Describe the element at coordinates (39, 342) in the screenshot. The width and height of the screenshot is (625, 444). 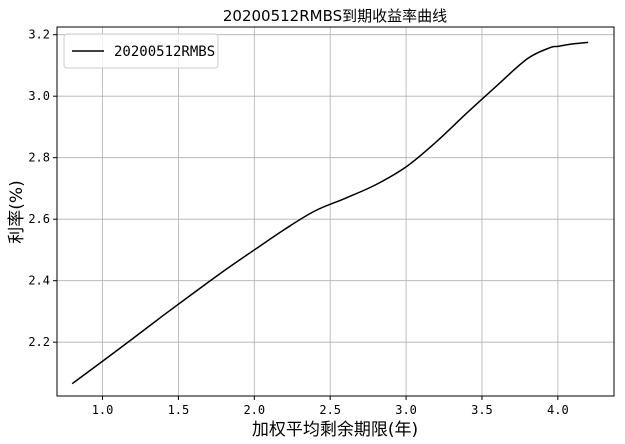
I see `y-tick-label: 2.2` at that location.